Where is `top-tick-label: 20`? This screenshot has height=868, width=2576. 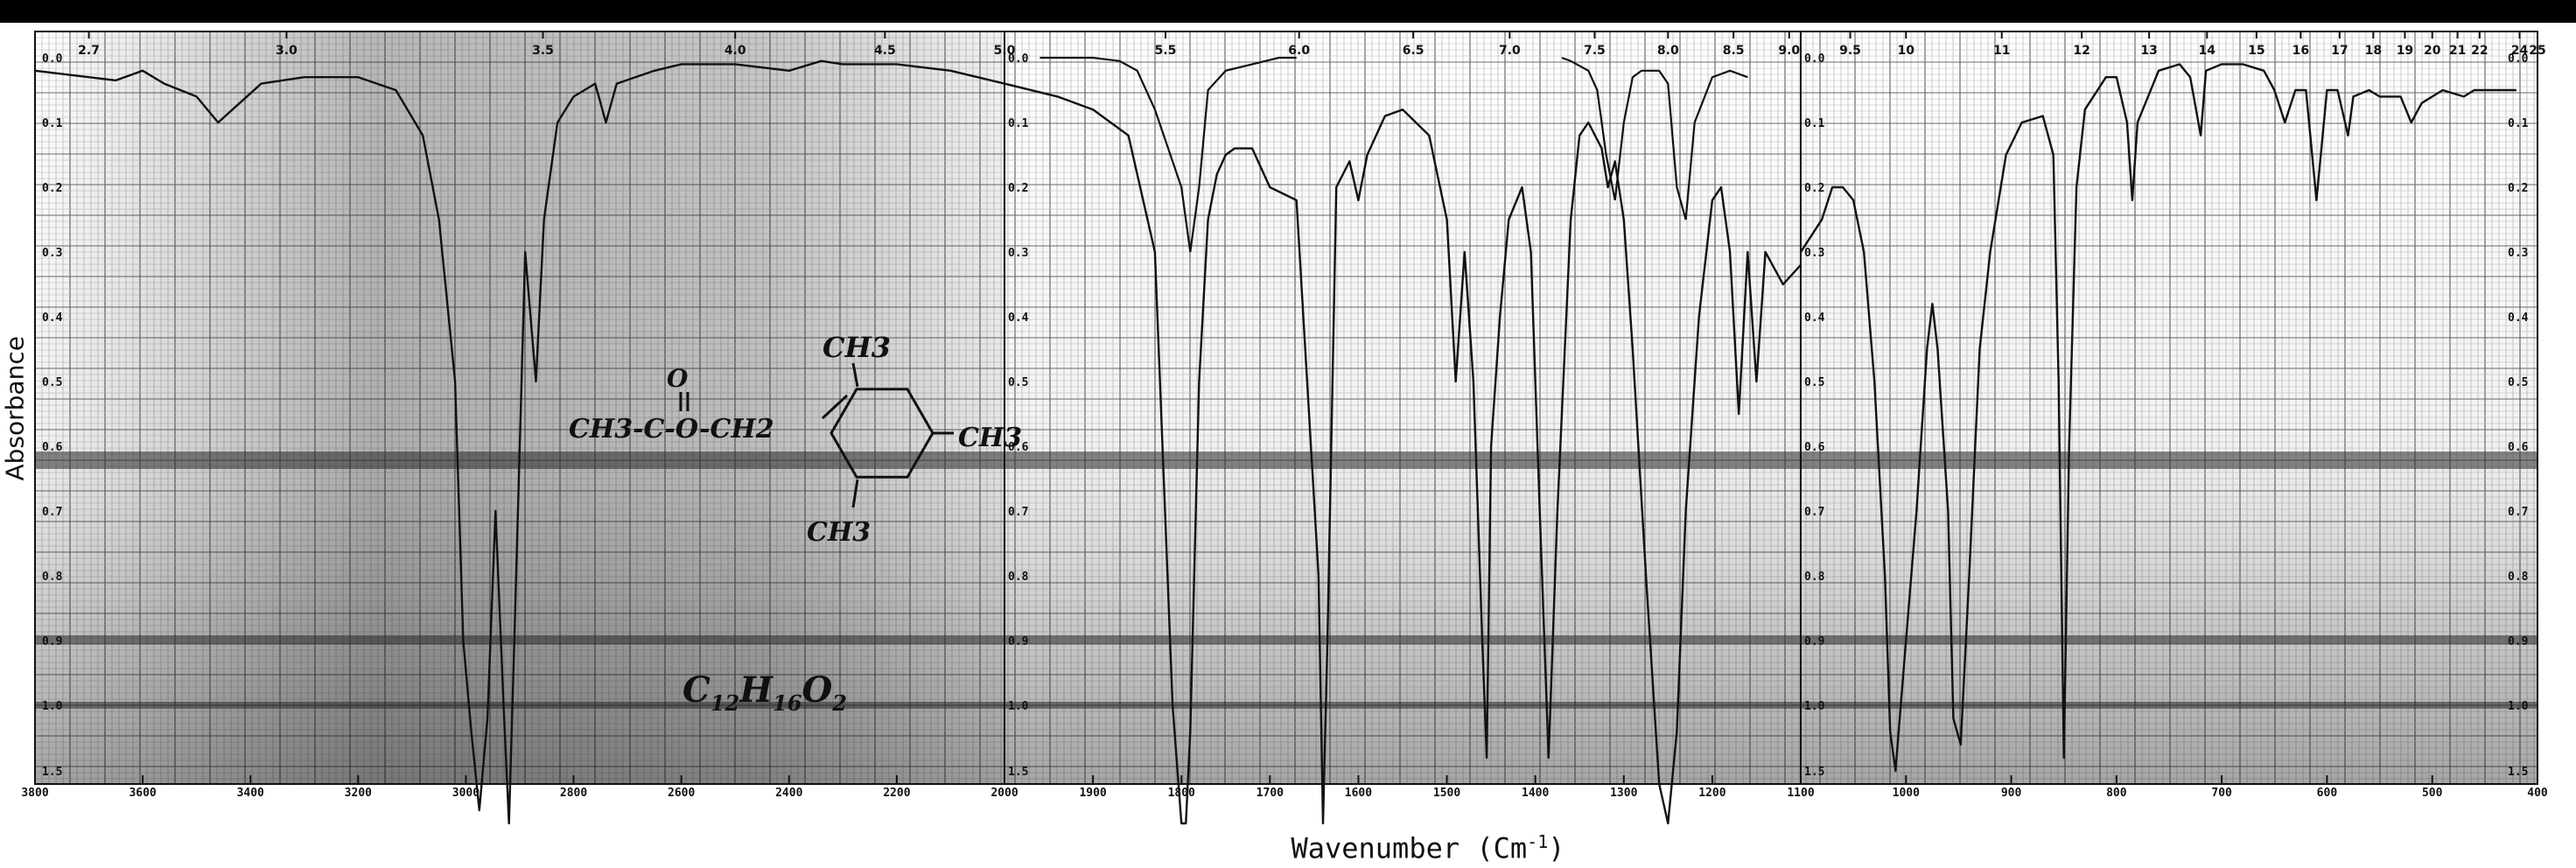 top-tick-label: 20 is located at coordinates (2432, 51).